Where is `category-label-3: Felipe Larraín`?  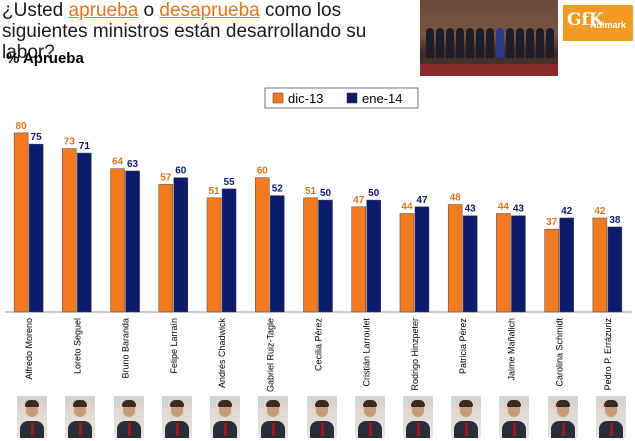 category-label-3: Felipe Larraín is located at coordinates (174, 346).